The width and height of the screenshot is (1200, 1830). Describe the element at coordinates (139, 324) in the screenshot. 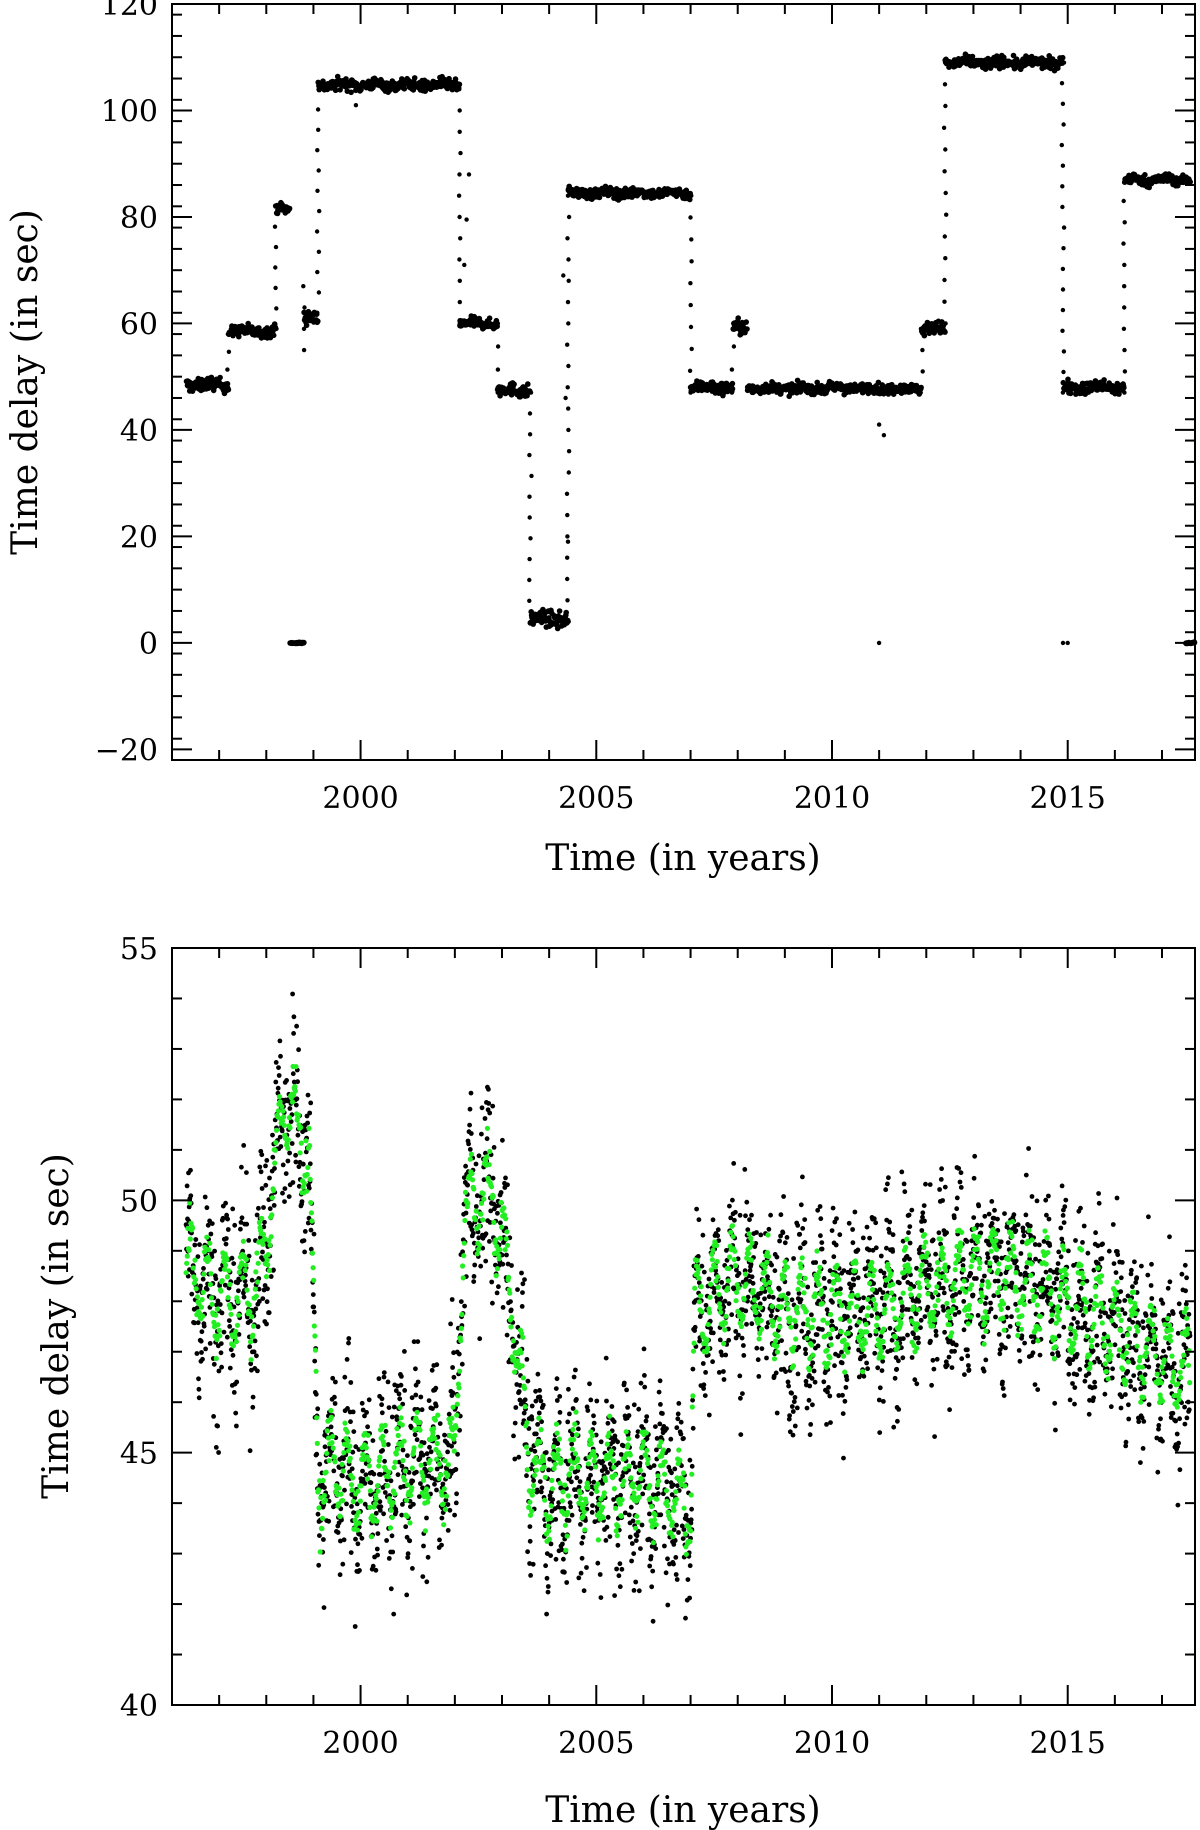

I see `y-tick-label: 60` at that location.